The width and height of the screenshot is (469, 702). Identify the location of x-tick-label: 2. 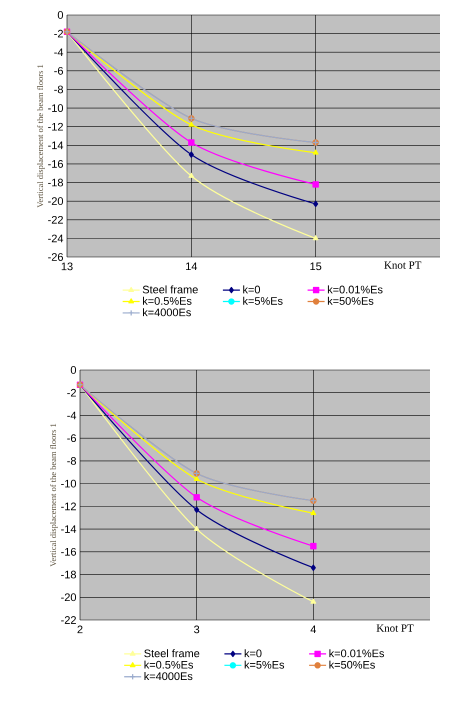
(80, 630).